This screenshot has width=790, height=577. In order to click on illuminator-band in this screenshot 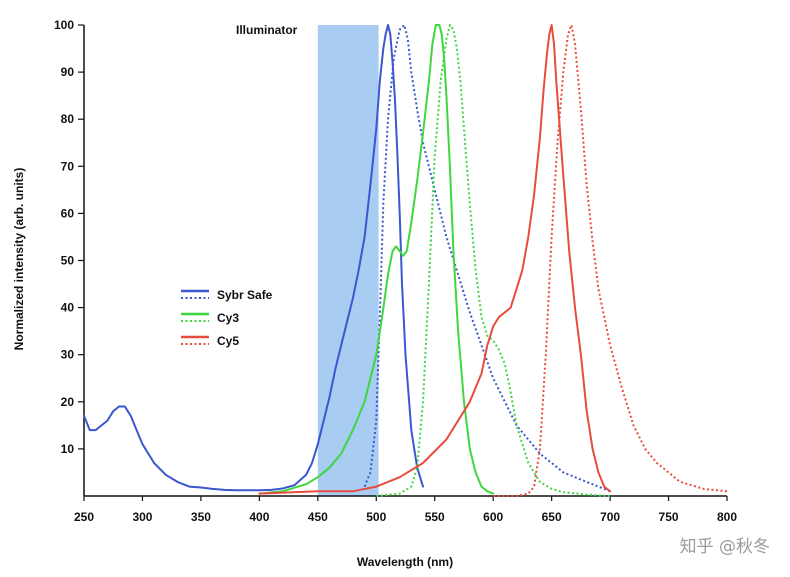, I will do `click(348, 260)`.